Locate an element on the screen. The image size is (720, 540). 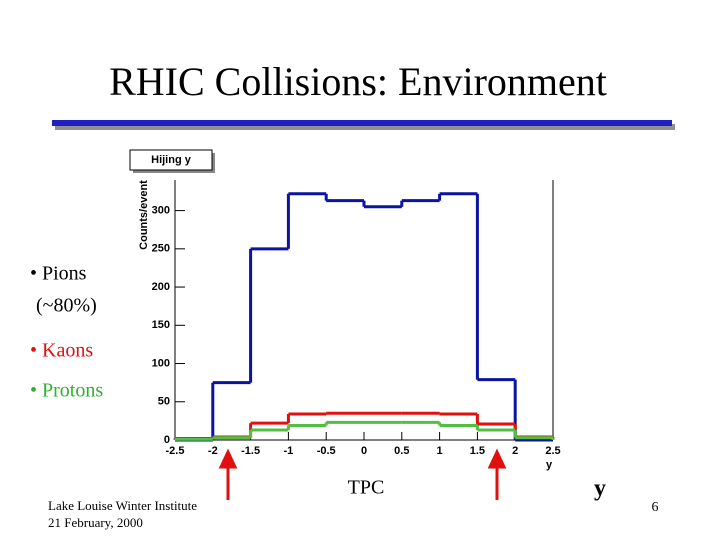
y-tick-label: 300 is located at coordinates (161, 210).